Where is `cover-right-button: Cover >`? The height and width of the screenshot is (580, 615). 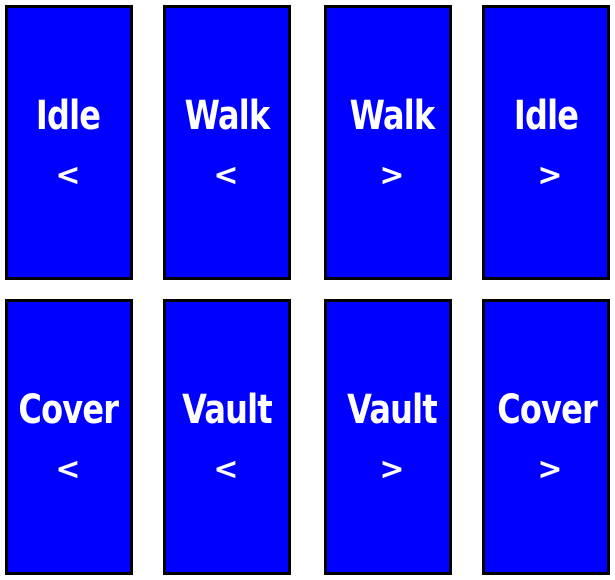
cover-right-button: Cover > is located at coordinates (546, 437).